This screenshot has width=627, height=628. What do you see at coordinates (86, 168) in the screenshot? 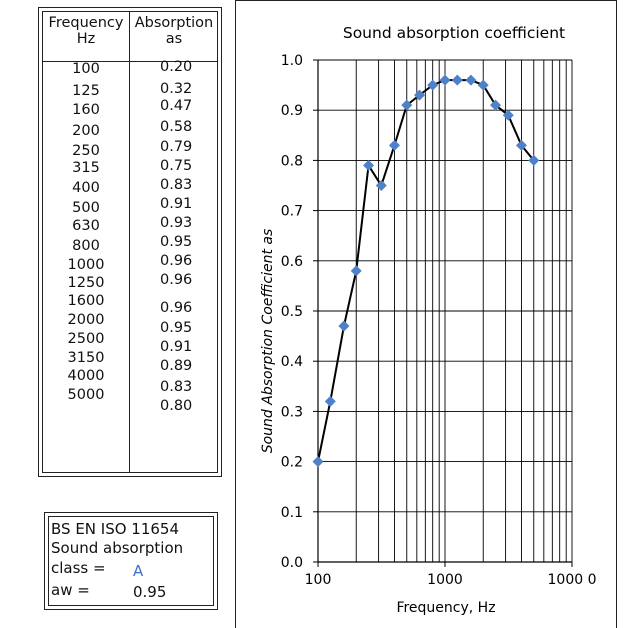
I see `frequency-cell: 315` at bounding box center [86, 168].